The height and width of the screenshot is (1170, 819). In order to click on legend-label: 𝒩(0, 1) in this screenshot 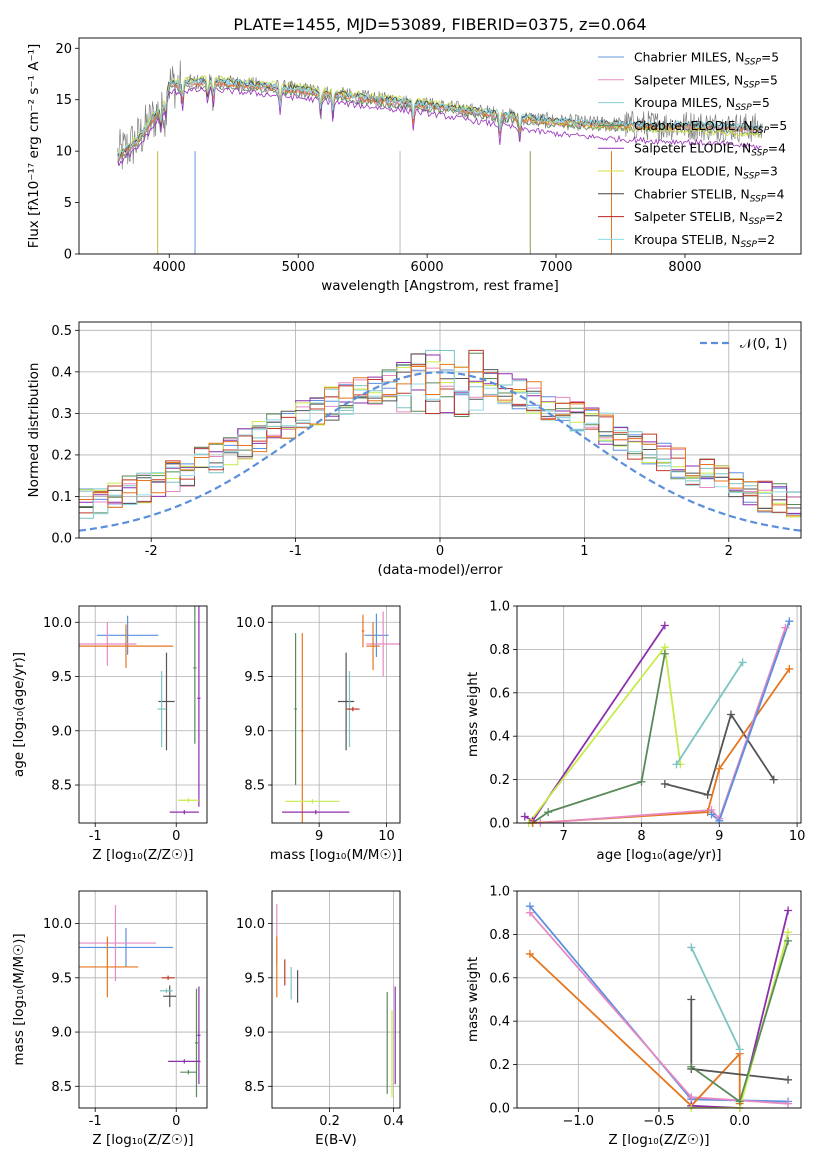, I will do `click(763, 344)`.